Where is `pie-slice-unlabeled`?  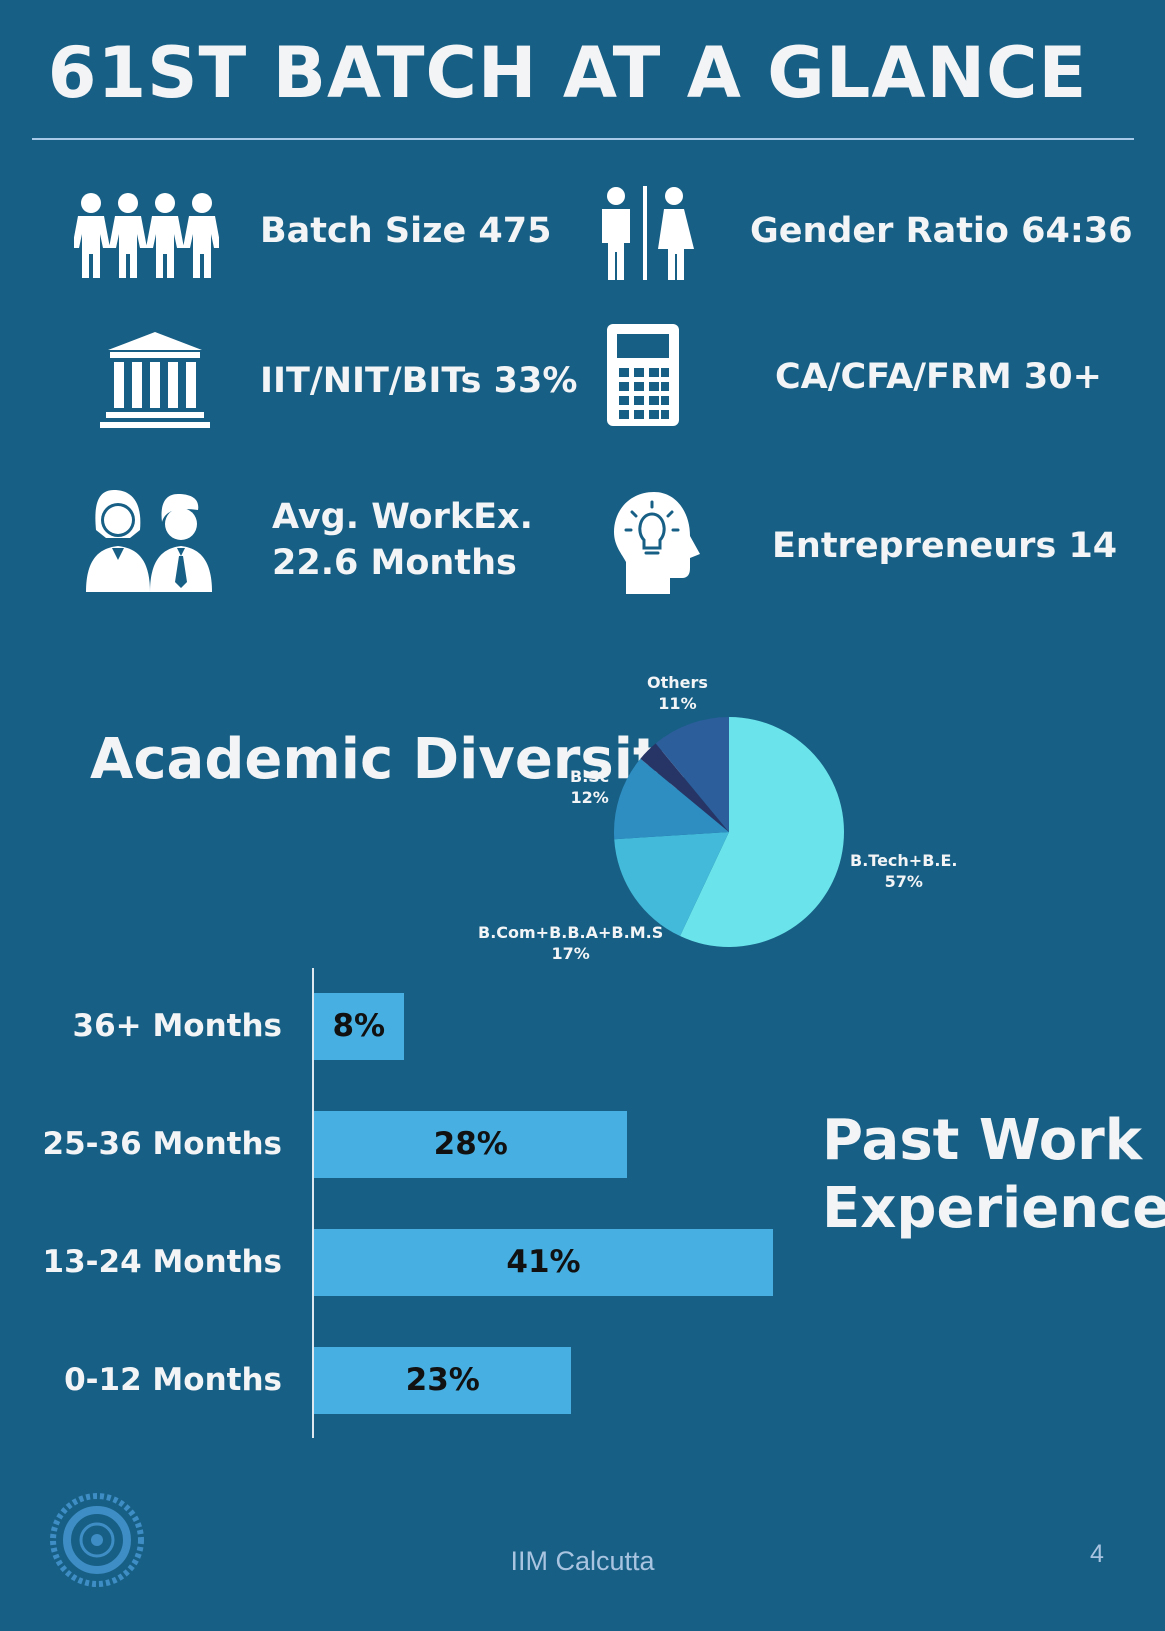 pie-slice-unlabeled is located at coordinates (684, 787).